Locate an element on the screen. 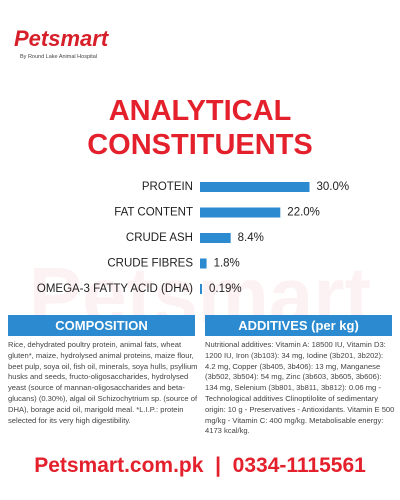  section-title: ADDITIVES (per kg) is located at coordinates (298, 325).